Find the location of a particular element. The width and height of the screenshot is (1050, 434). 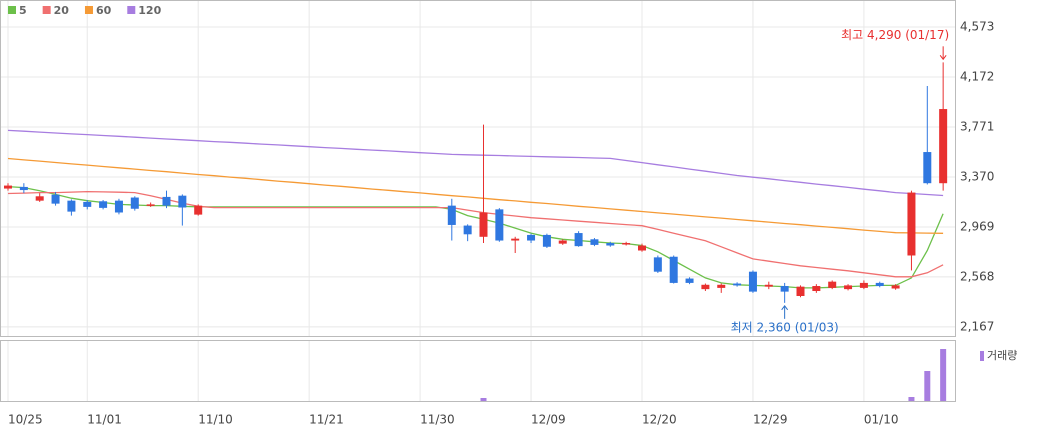

volume-legend-swatch is located at coordinates (982, 356).